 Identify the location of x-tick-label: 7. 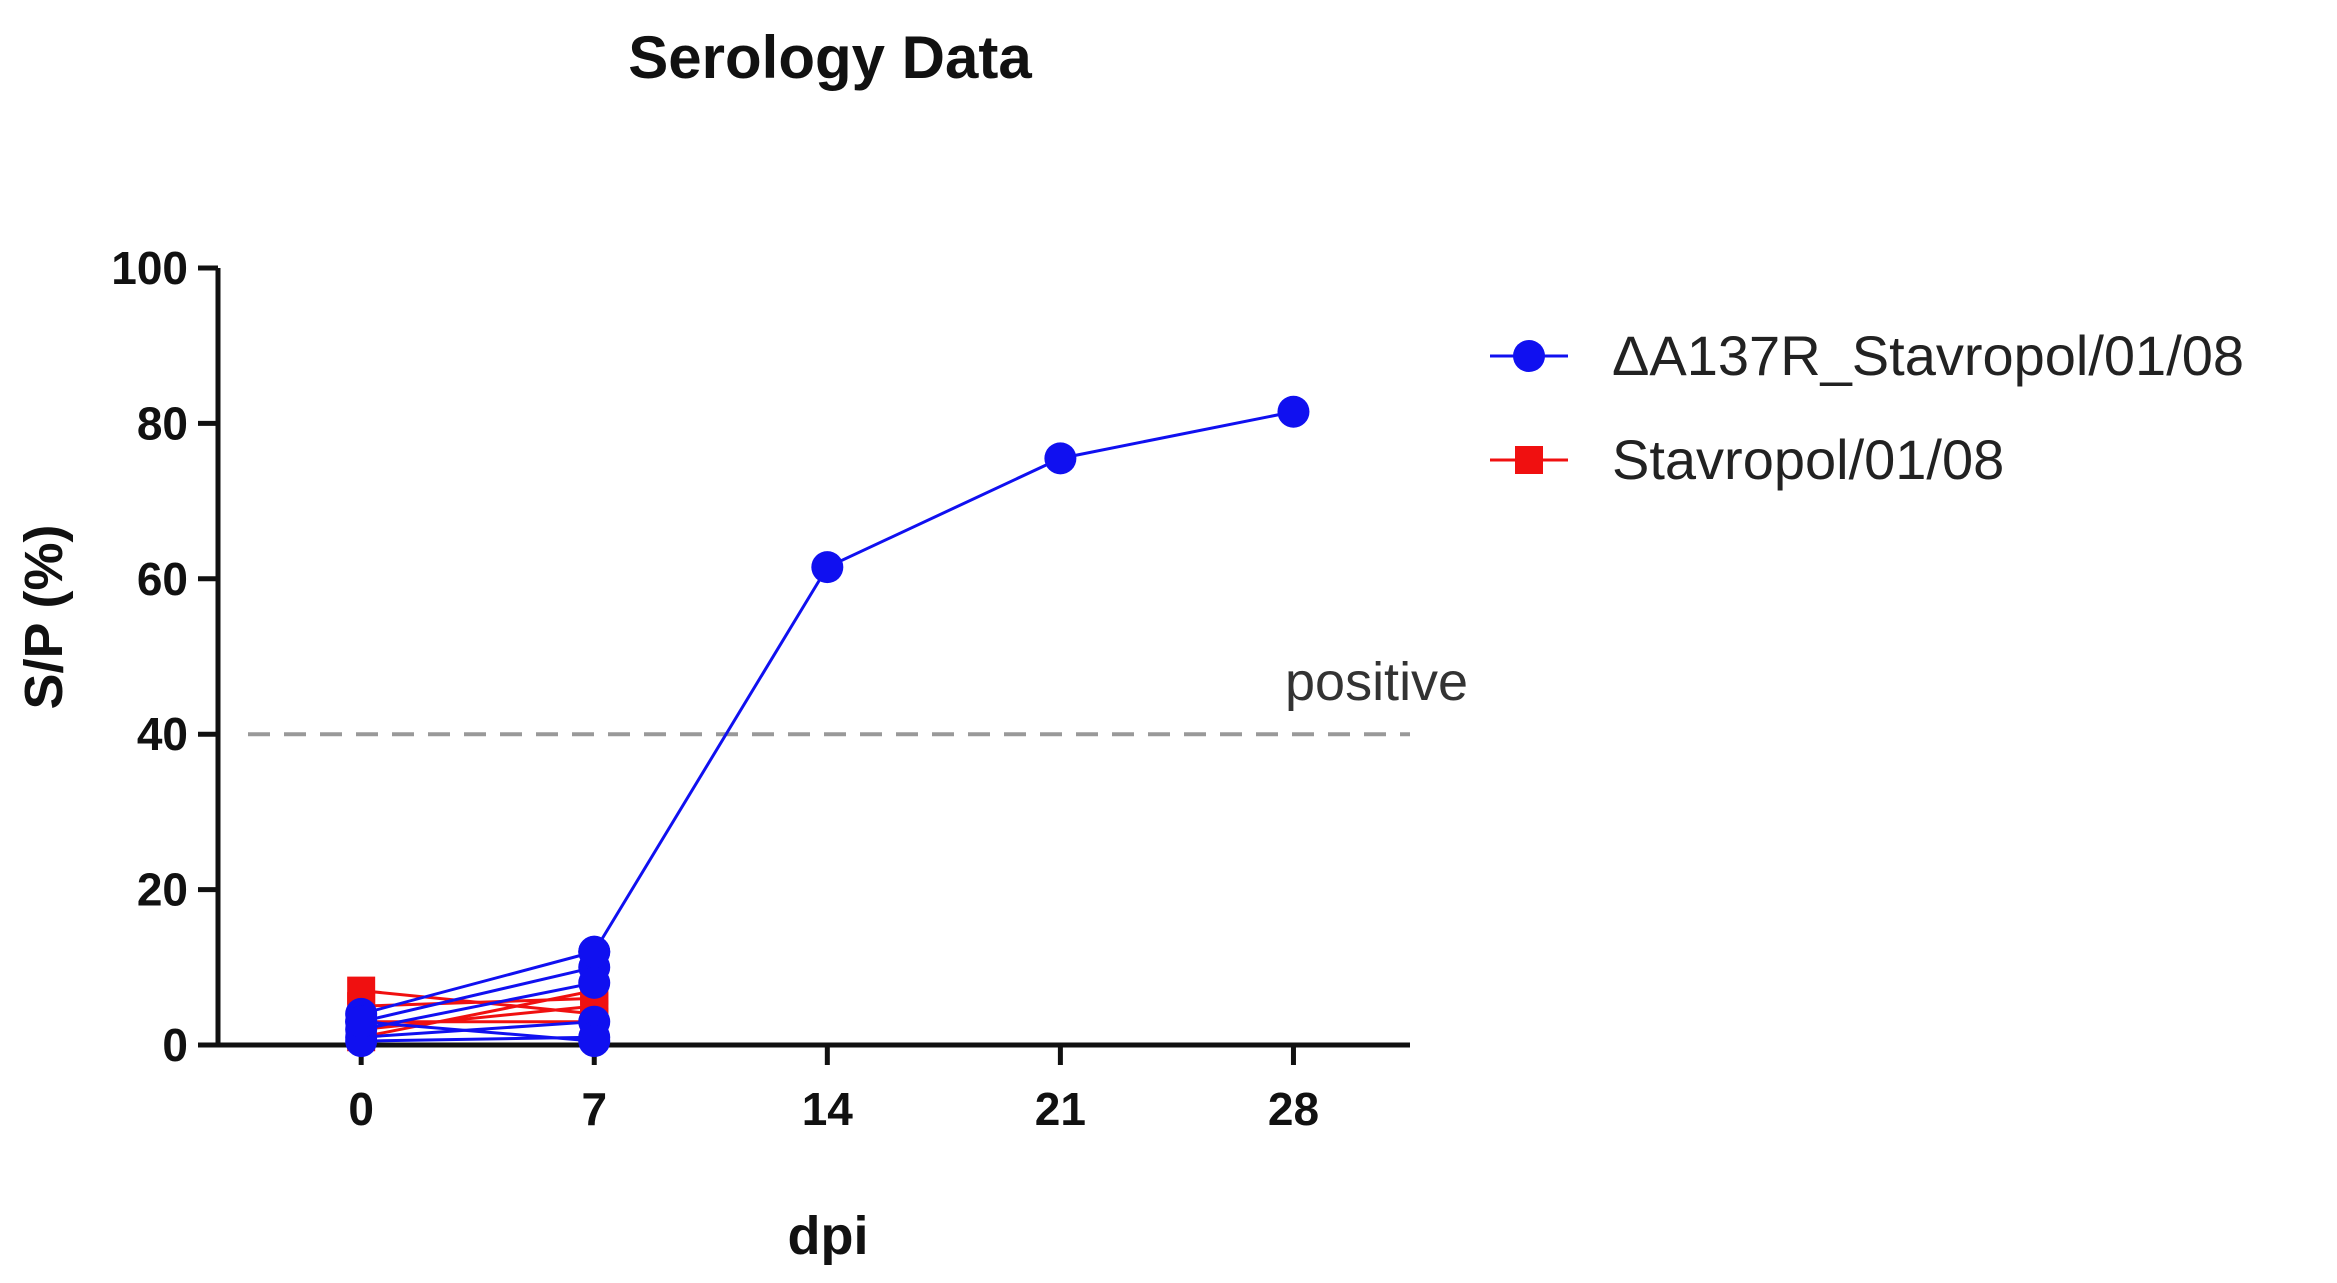
(594, 1109).